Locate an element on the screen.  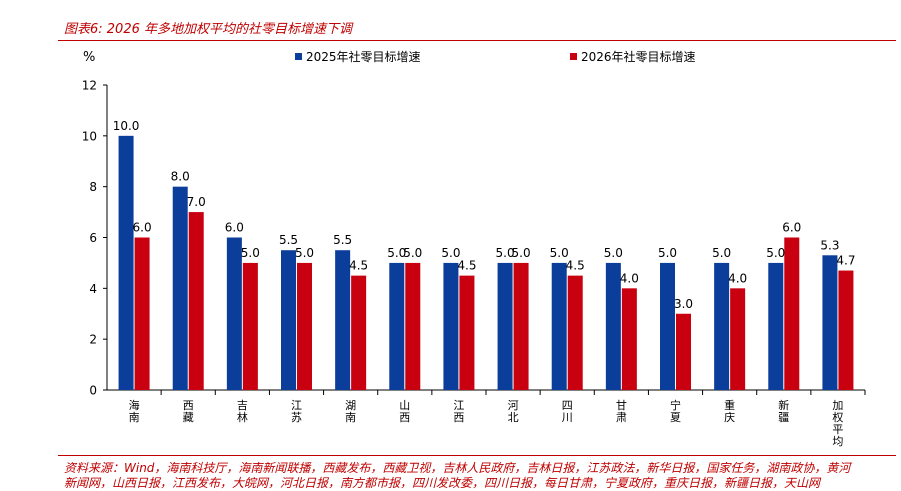
x-tick-label: 新疆 is located at coordinates (783, 411).